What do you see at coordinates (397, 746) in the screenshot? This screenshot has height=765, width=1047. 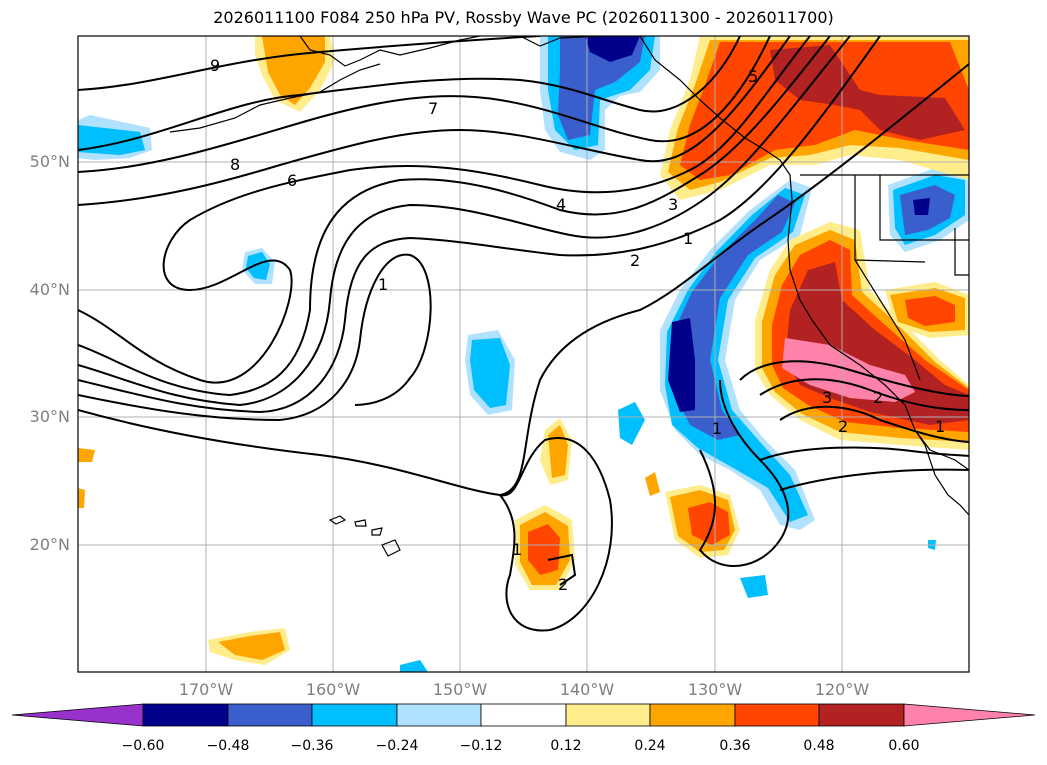 I see `colorbar-tick-label: −0.24` at bounding box center [397, 746].